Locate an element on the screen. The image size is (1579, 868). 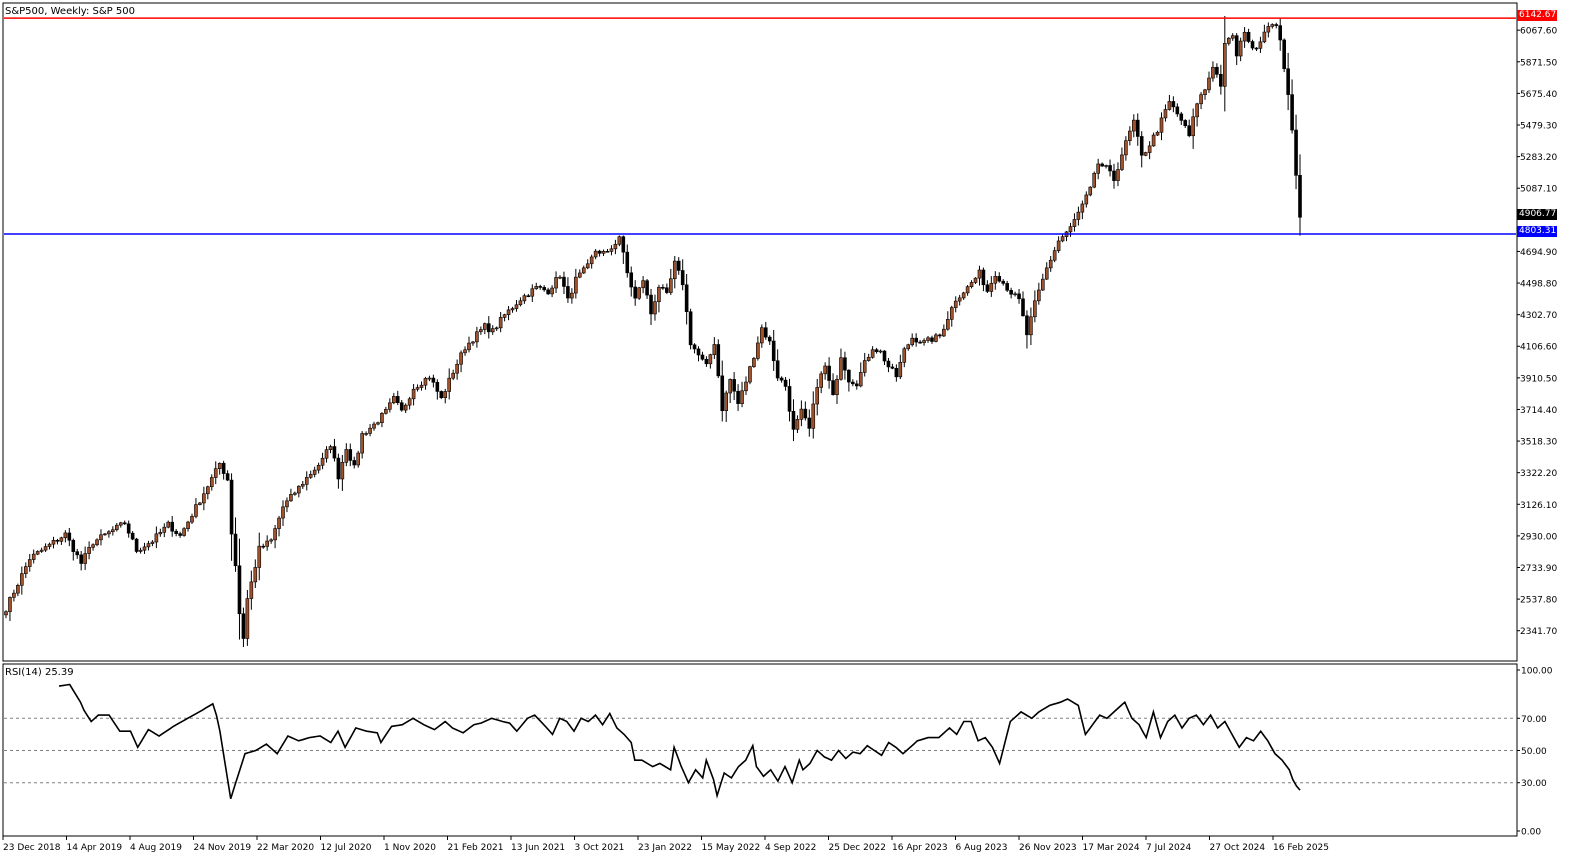
price-tick-label: 2341.70 is located at coordinates (1538, 632).